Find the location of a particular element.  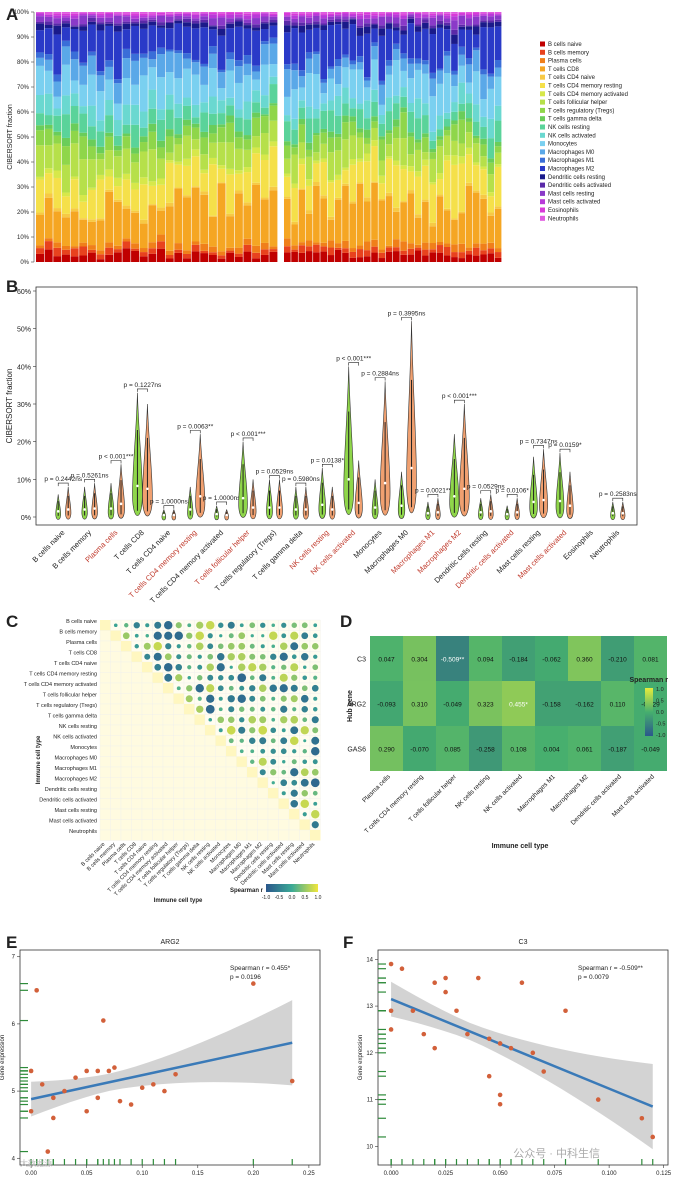

y-tick-label: 4 is located at coordinates (14, 1159).